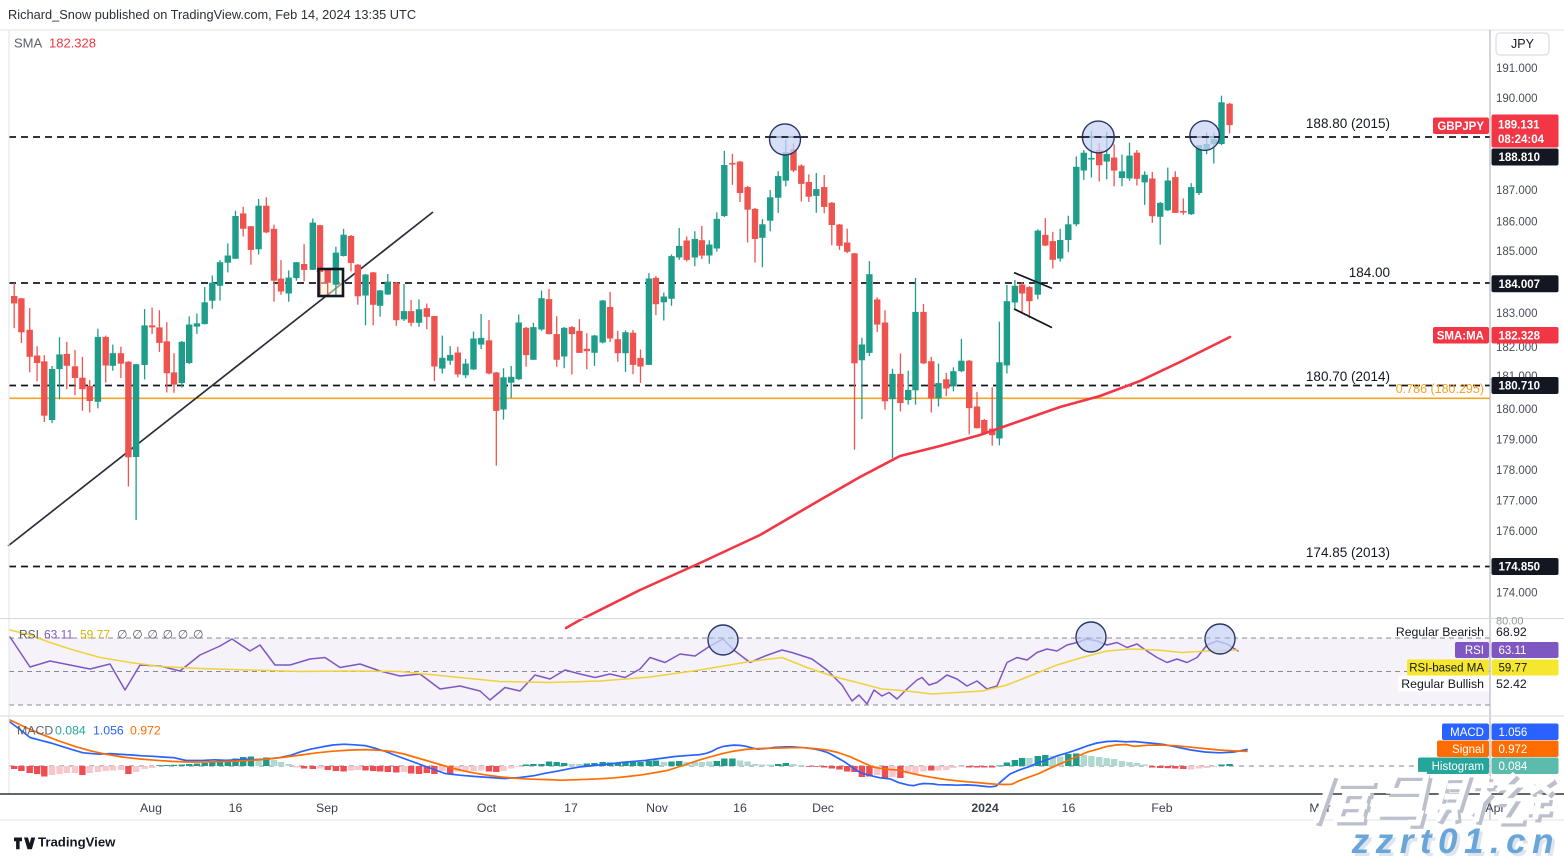 Image resolution: width=1564 pixels, height=857 pixels. Describe the element at coordinates (1517, 191) in the screenshot. I see `svg-text: 187.000` at that location.